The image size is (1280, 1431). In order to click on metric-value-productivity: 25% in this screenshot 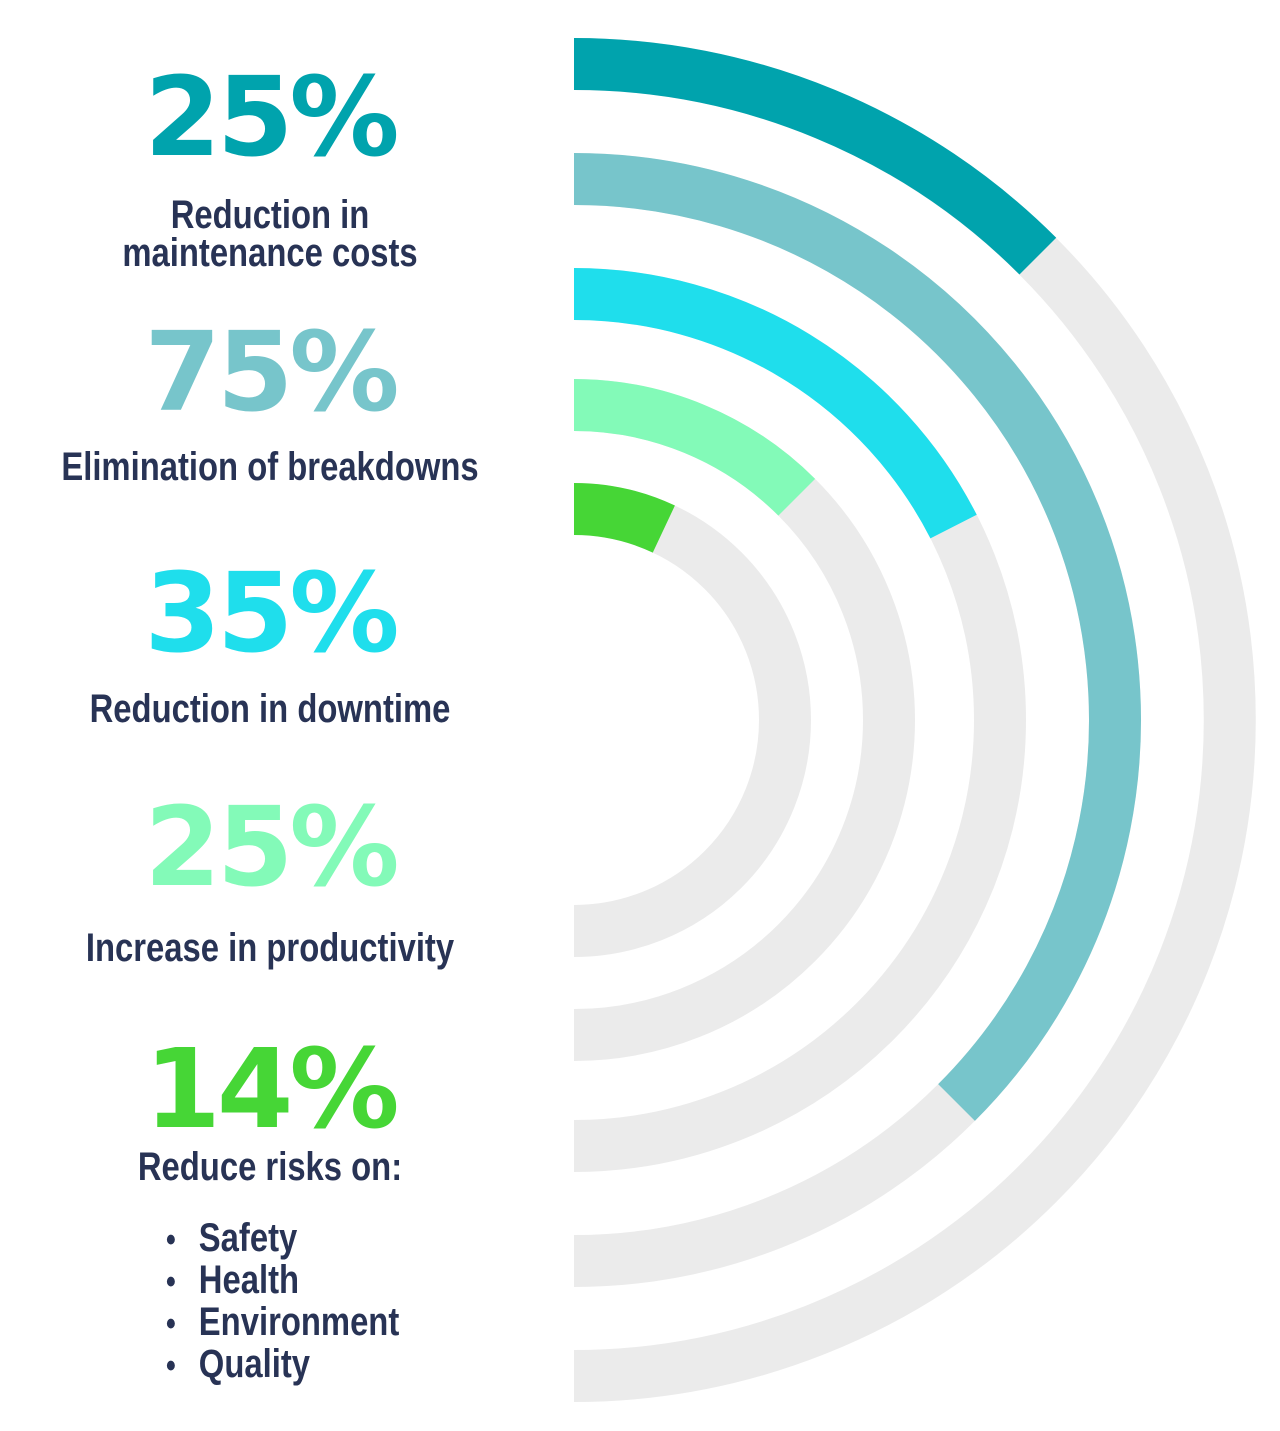, I will do `click(271, 847)`.